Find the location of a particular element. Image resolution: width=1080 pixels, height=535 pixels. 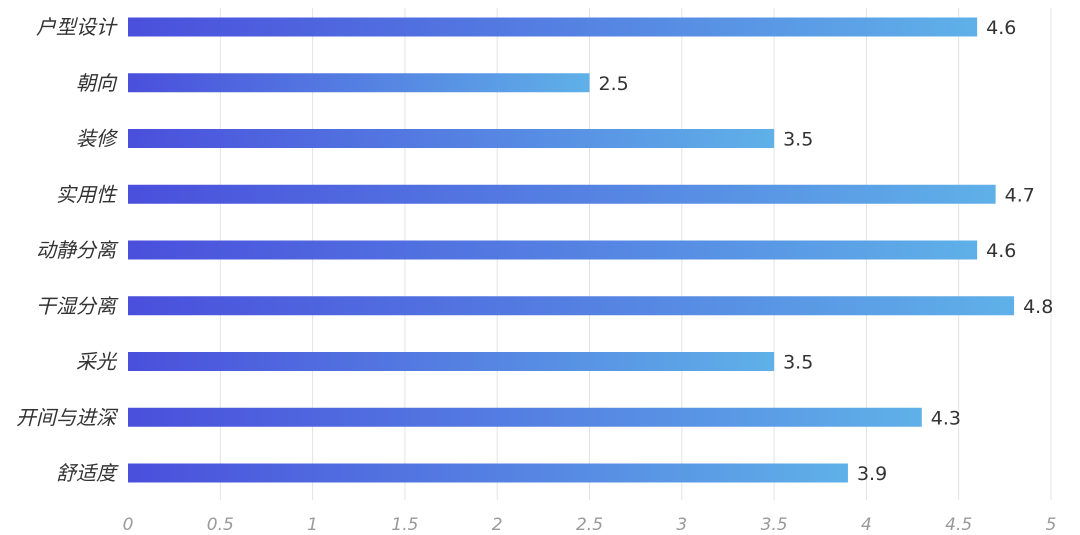

value-label: 2.5 is located at coordinates (614, 84).